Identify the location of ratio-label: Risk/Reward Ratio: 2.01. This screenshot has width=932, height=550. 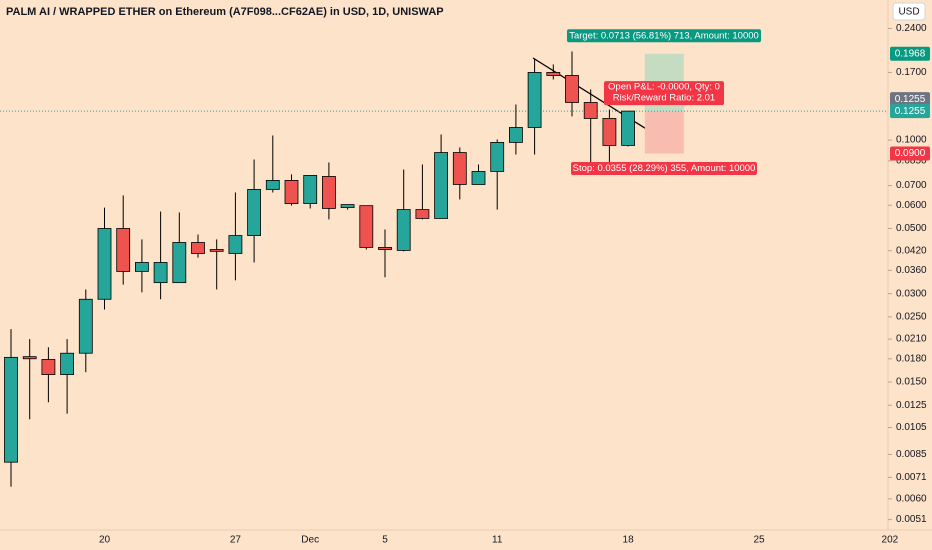
(664, 98).